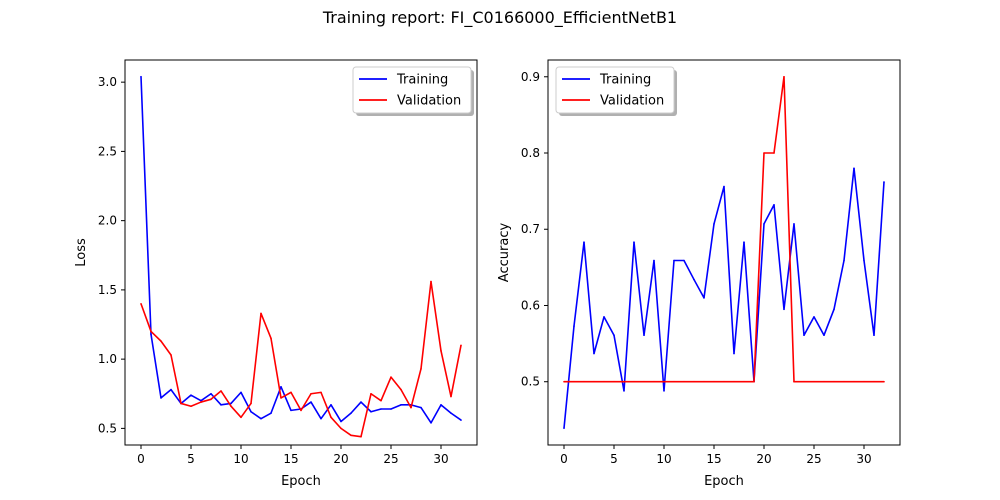 The image size is (1000, 500). What do you see at coordinates (614, 459) in the screenshot?
I see `x-tick-label: 5` at bounding box center [614, 459].